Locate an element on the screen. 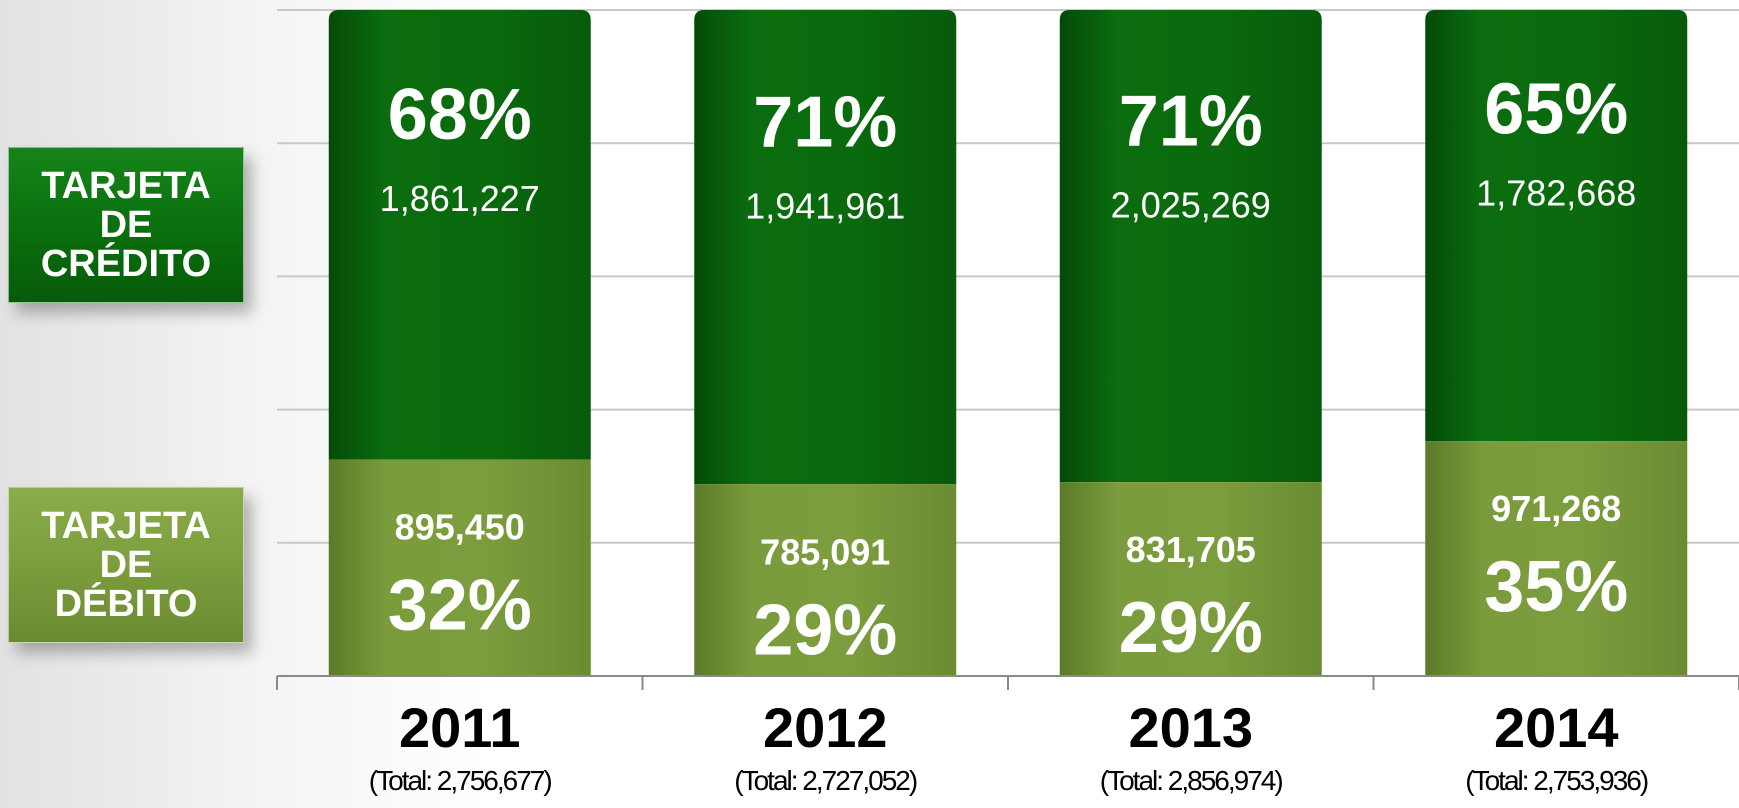  bar-debit-2011 is located at coordinates (459, 567).